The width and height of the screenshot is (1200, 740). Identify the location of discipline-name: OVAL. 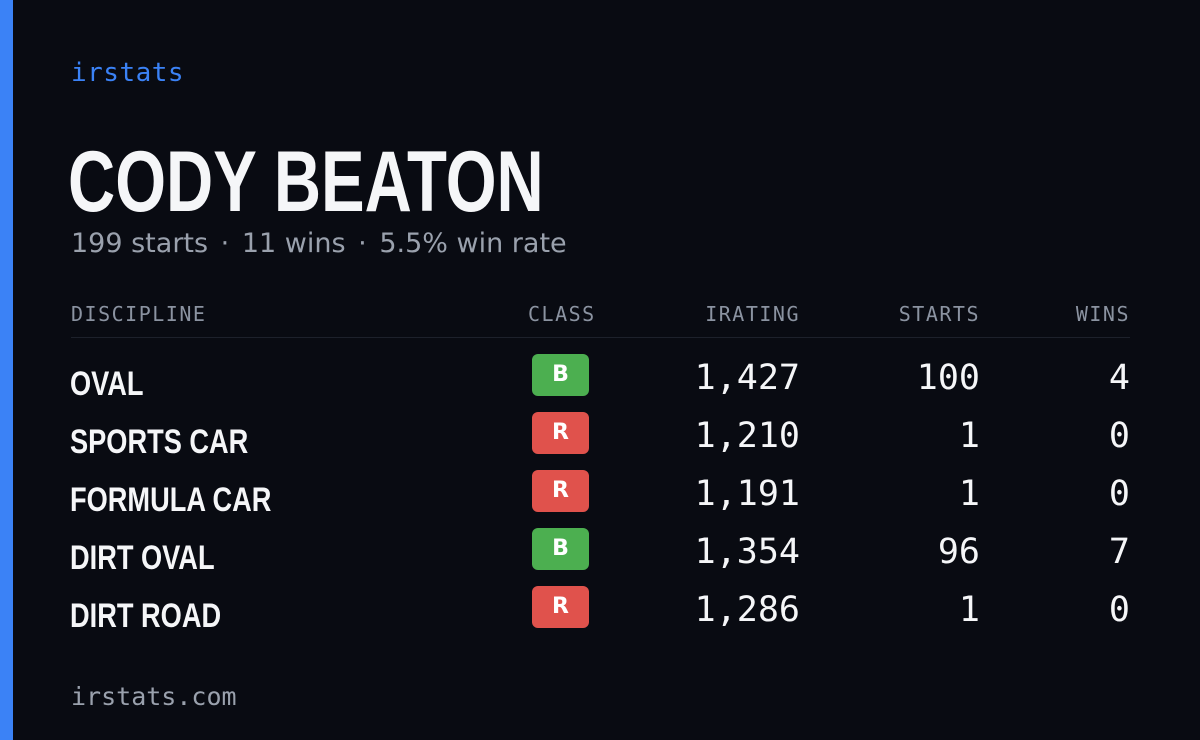
(107, 384).